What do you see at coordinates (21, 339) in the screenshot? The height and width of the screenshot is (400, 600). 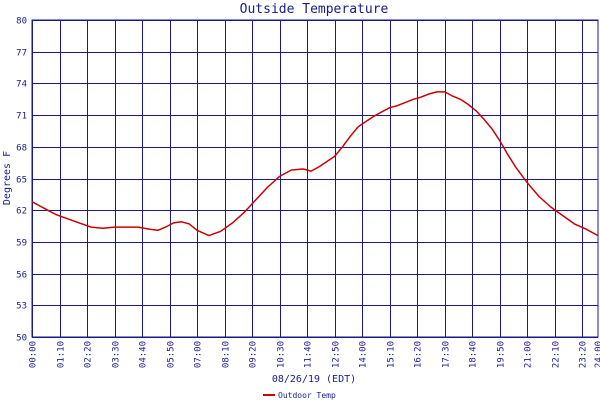 I see `y-tick-label: 50` at bounding box center [21, 339].